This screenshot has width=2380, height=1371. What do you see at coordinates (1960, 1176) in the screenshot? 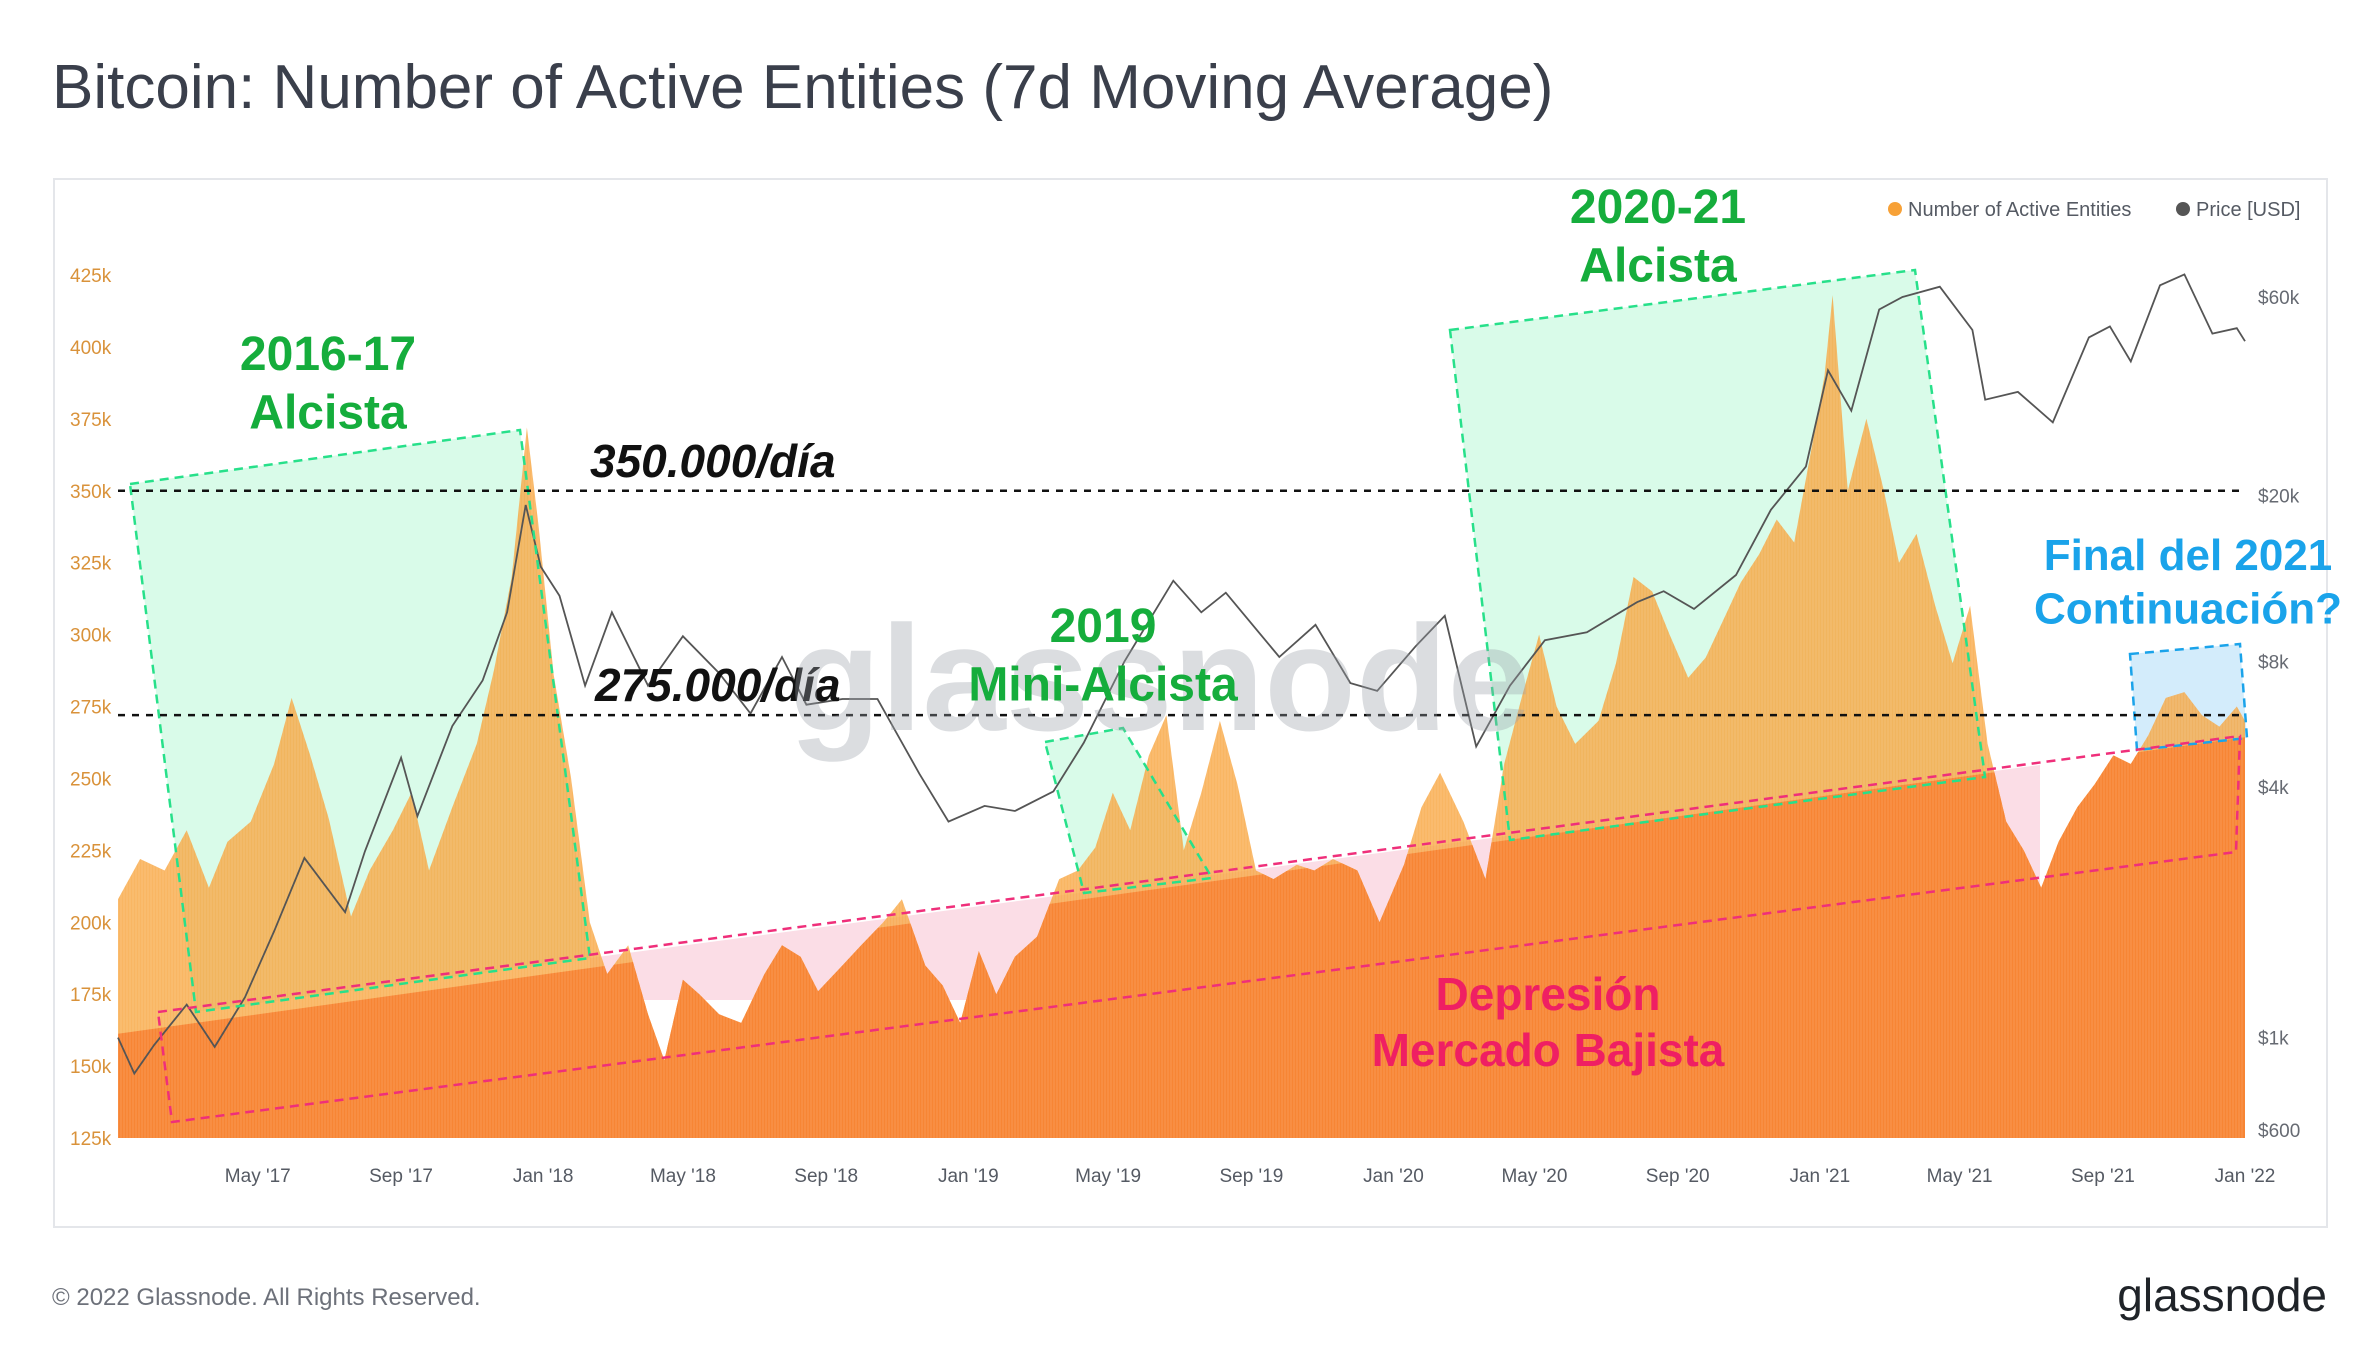
I see `x-tick: May '21` at bounding box center [1960, 1176].